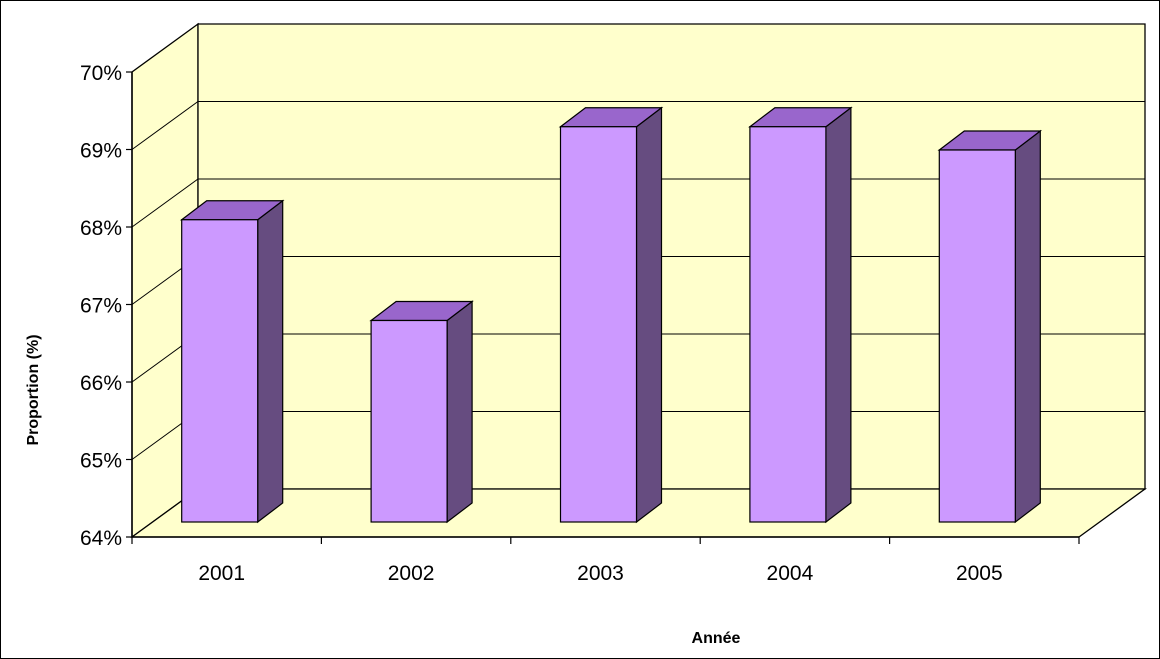 The image size is (1160, 659). Describe the element at coordinates (979, 573) in the screenshot. I see `x-tick-label: 2005` at that location.